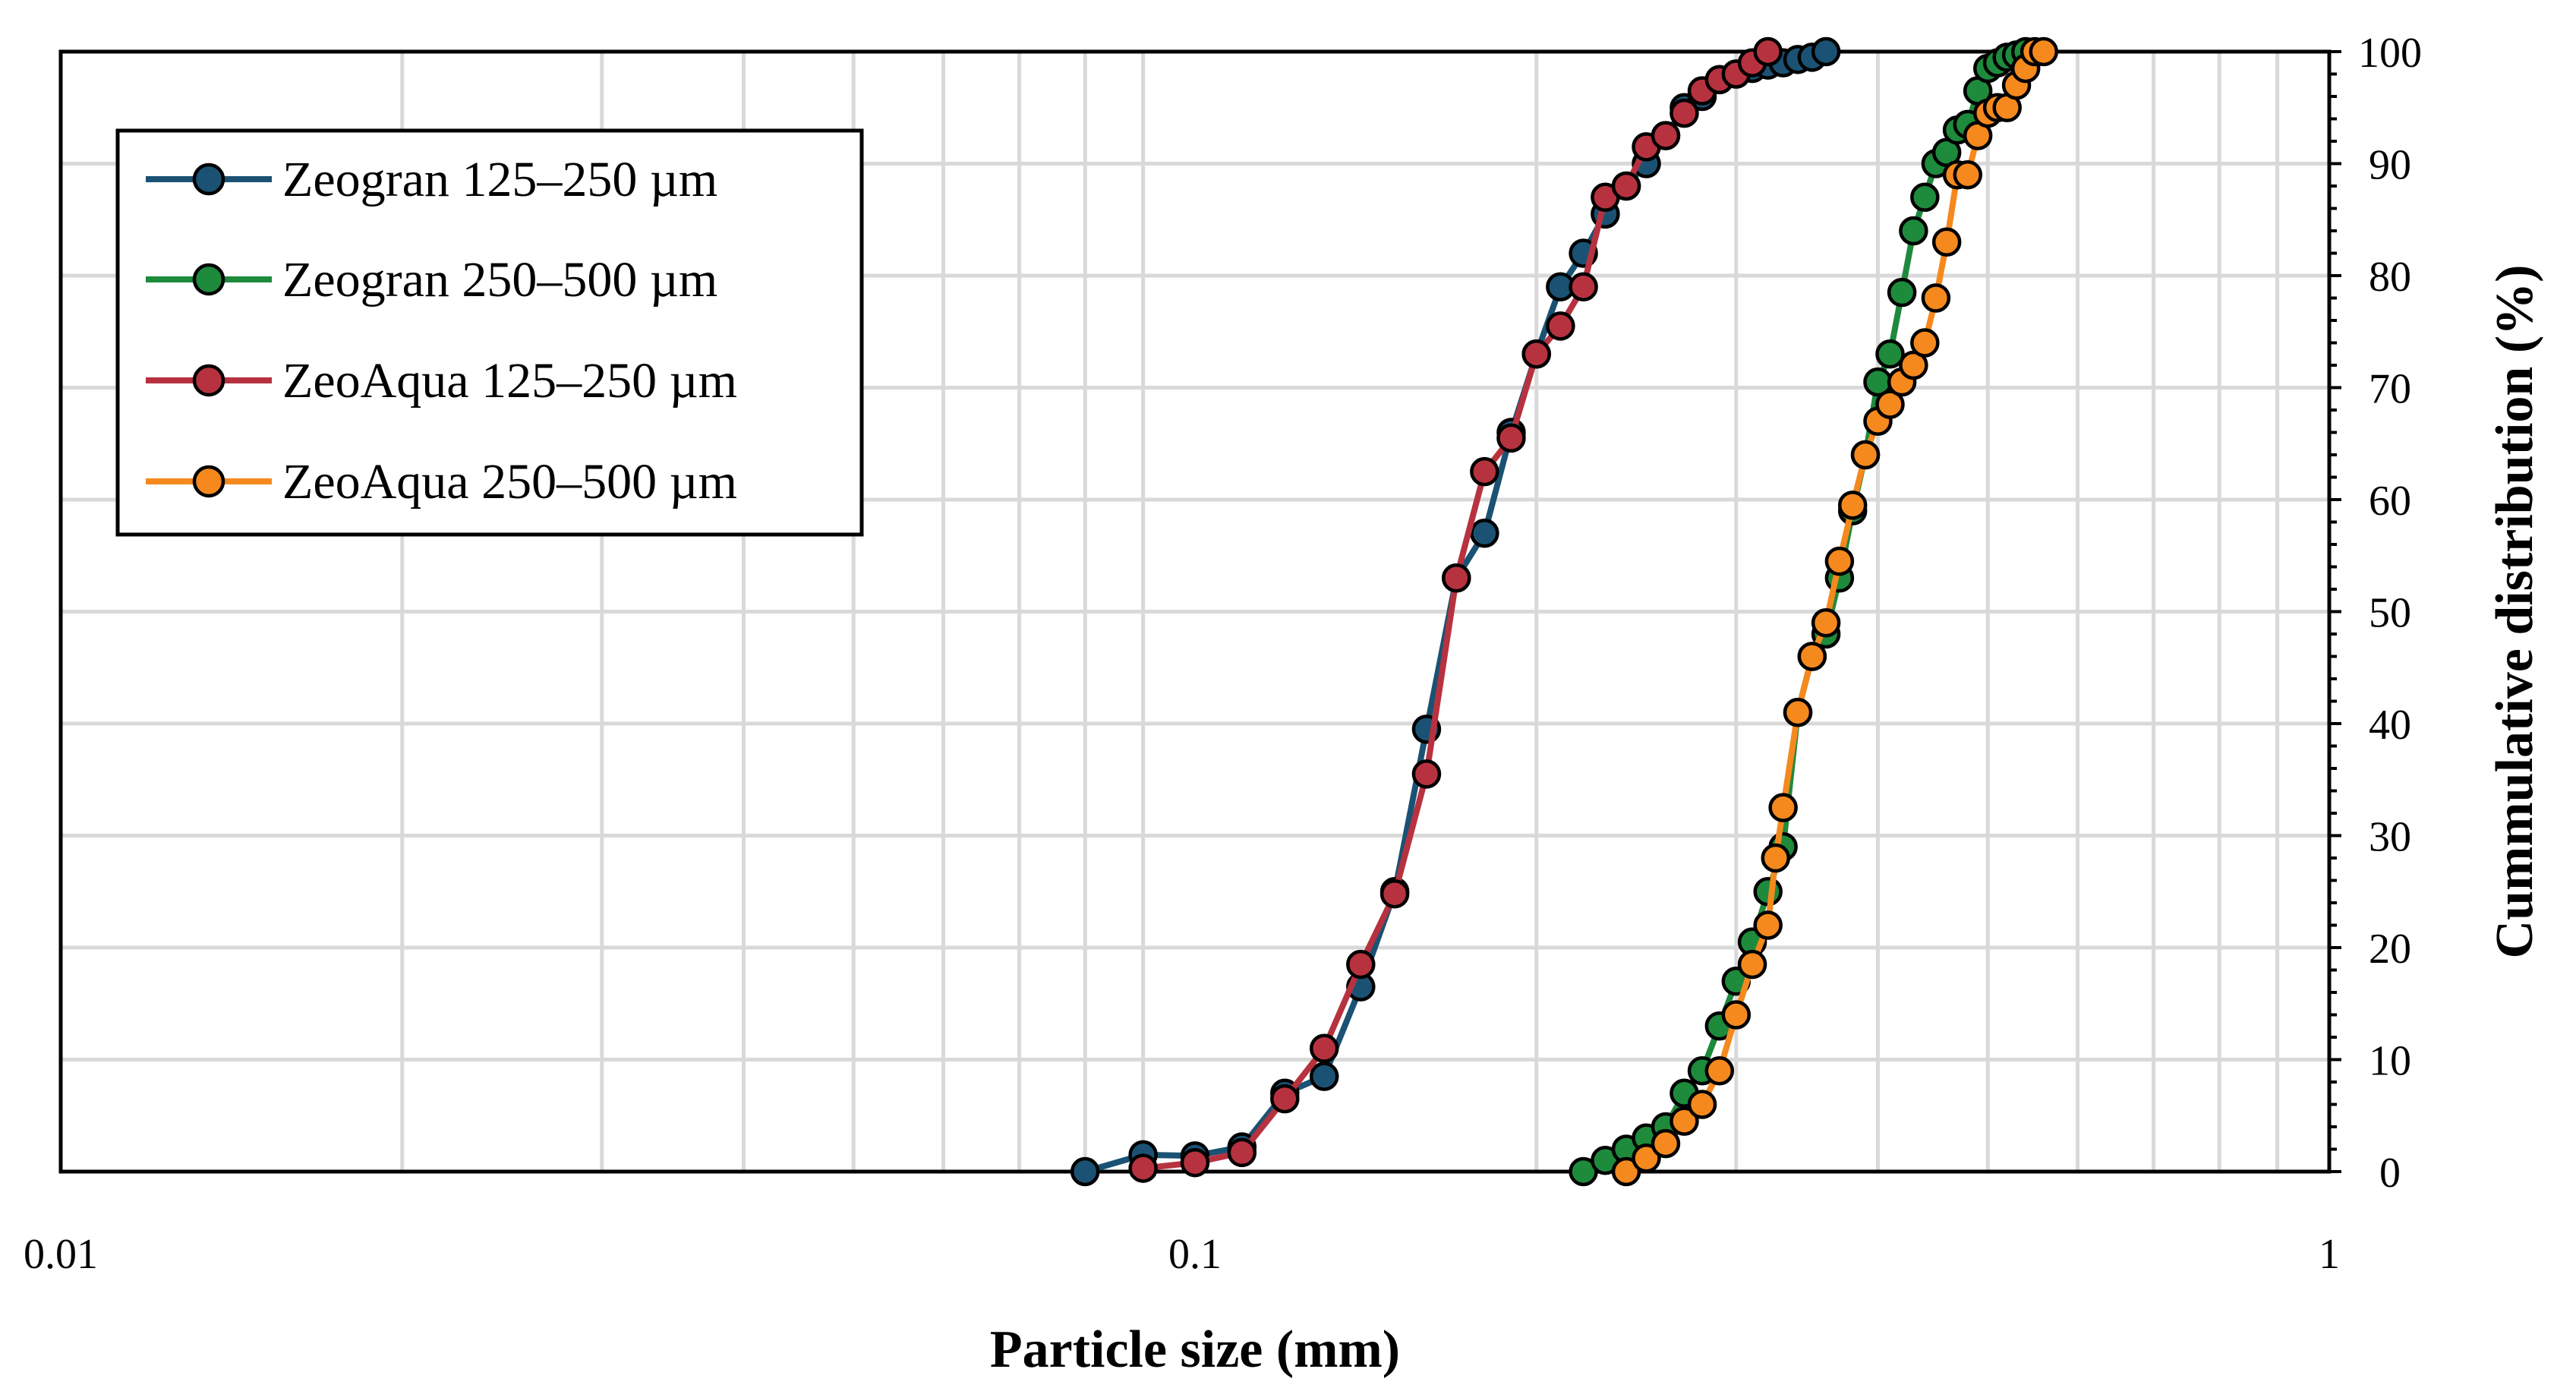 The width and height of the screenshot is (2576, 1388). I want to click on y-tick-label: 20, so click(2390, 949).